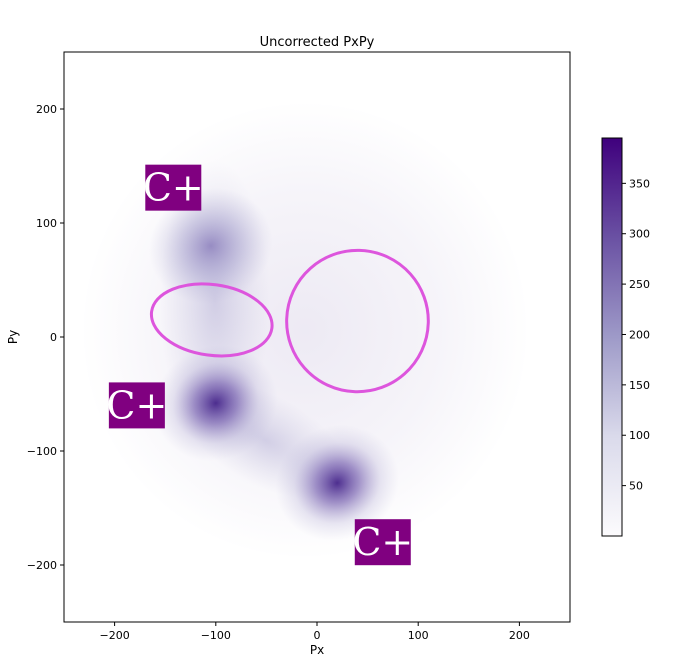 The image size is (679, 665). Describe the element at coordinates (639, 284) in the screenshot. I see `colorbar-tick-label: 250` at that location.